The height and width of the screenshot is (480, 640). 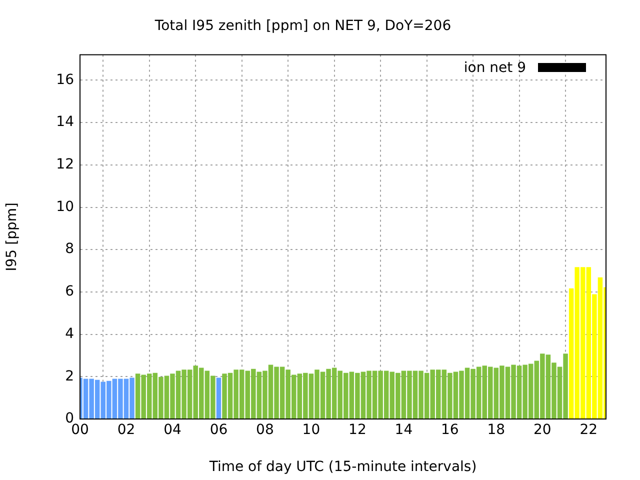 What do you see at coordinates (12, 237) in the screenshot?
I see `y-axis-title: I95 [ppm]` at bounding box center [12, 237].